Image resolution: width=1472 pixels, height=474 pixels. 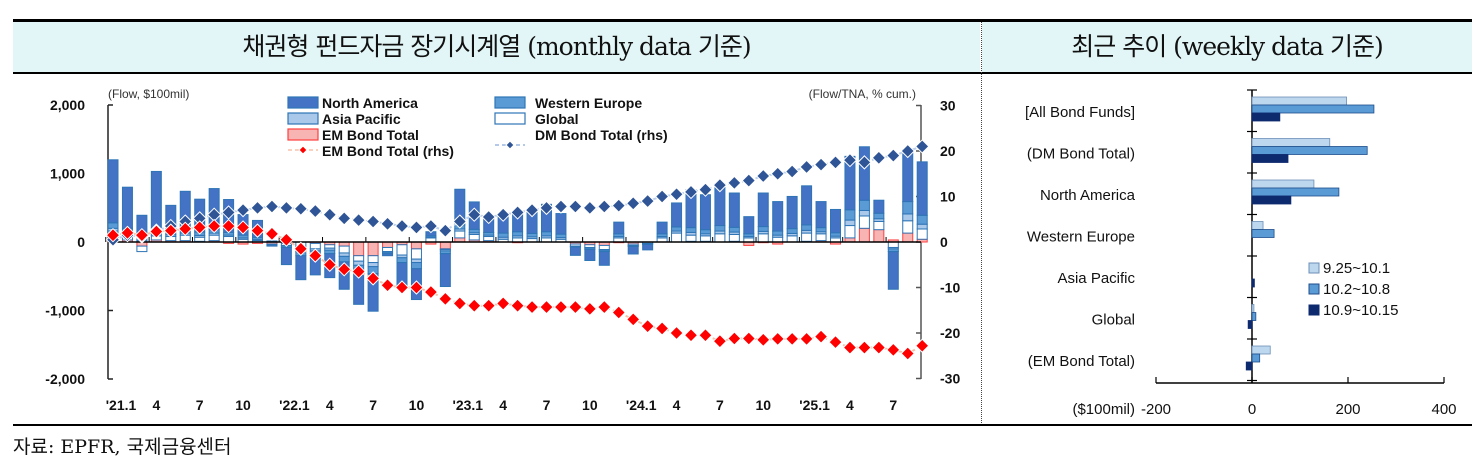 What do you see at coordinates (81, 242) in the screenshot?
I see `left-y-tick-label: 0` at bounding box center [81, 242].